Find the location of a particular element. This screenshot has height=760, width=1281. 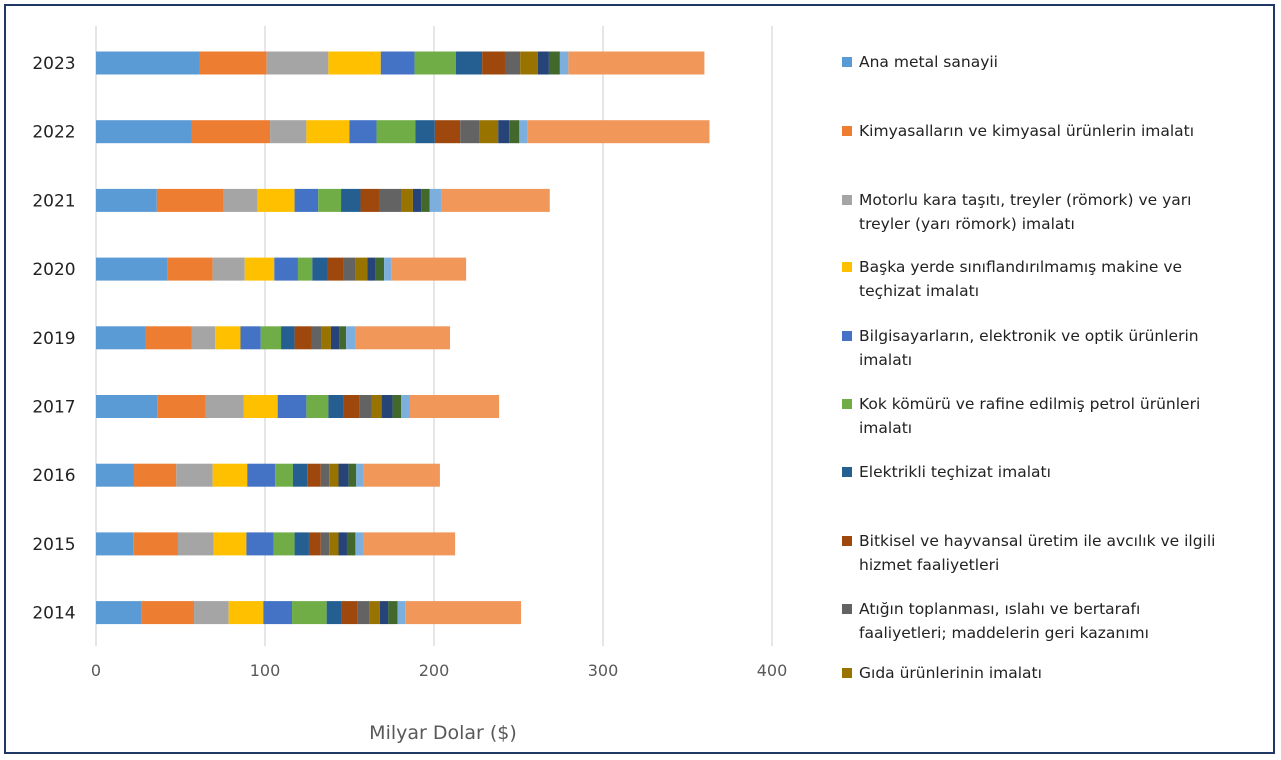

category-label: 2014 is located at coordinates (53, 614).